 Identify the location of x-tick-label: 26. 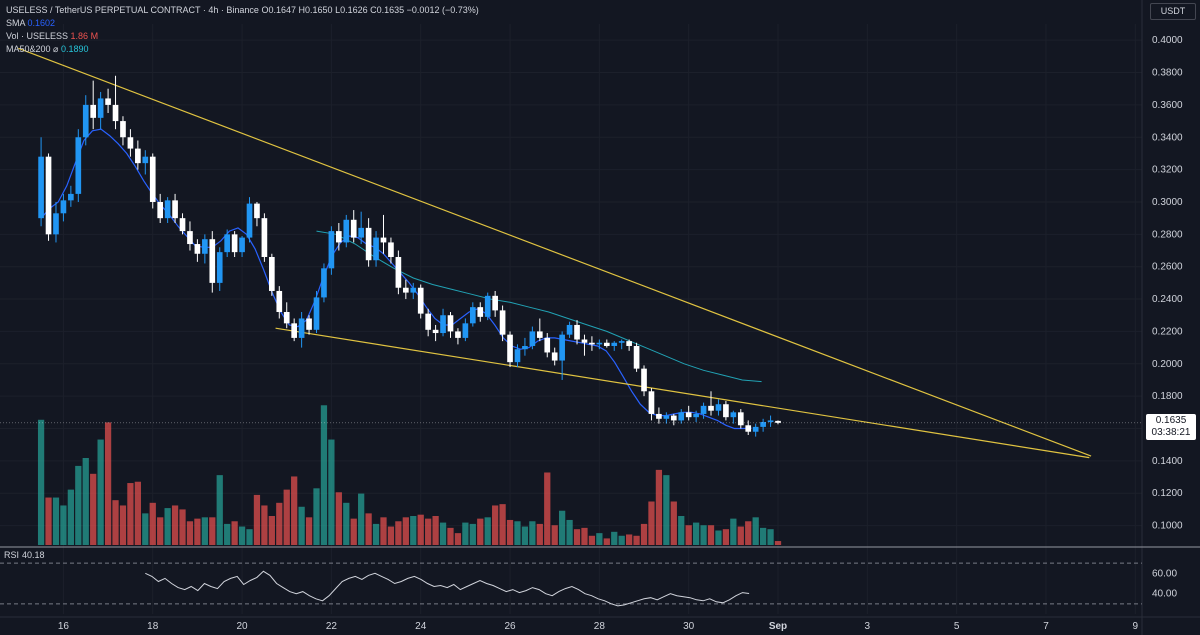
(510, 626).